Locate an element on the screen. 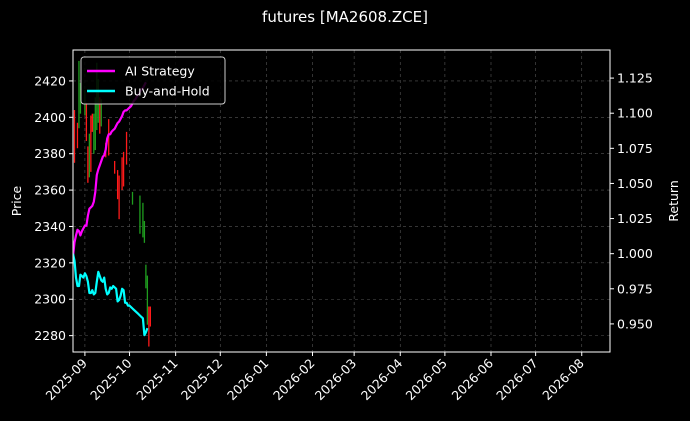 The image size is (690, 421). x-tick-label: 2026-06 is located at coordinates (473, 379).